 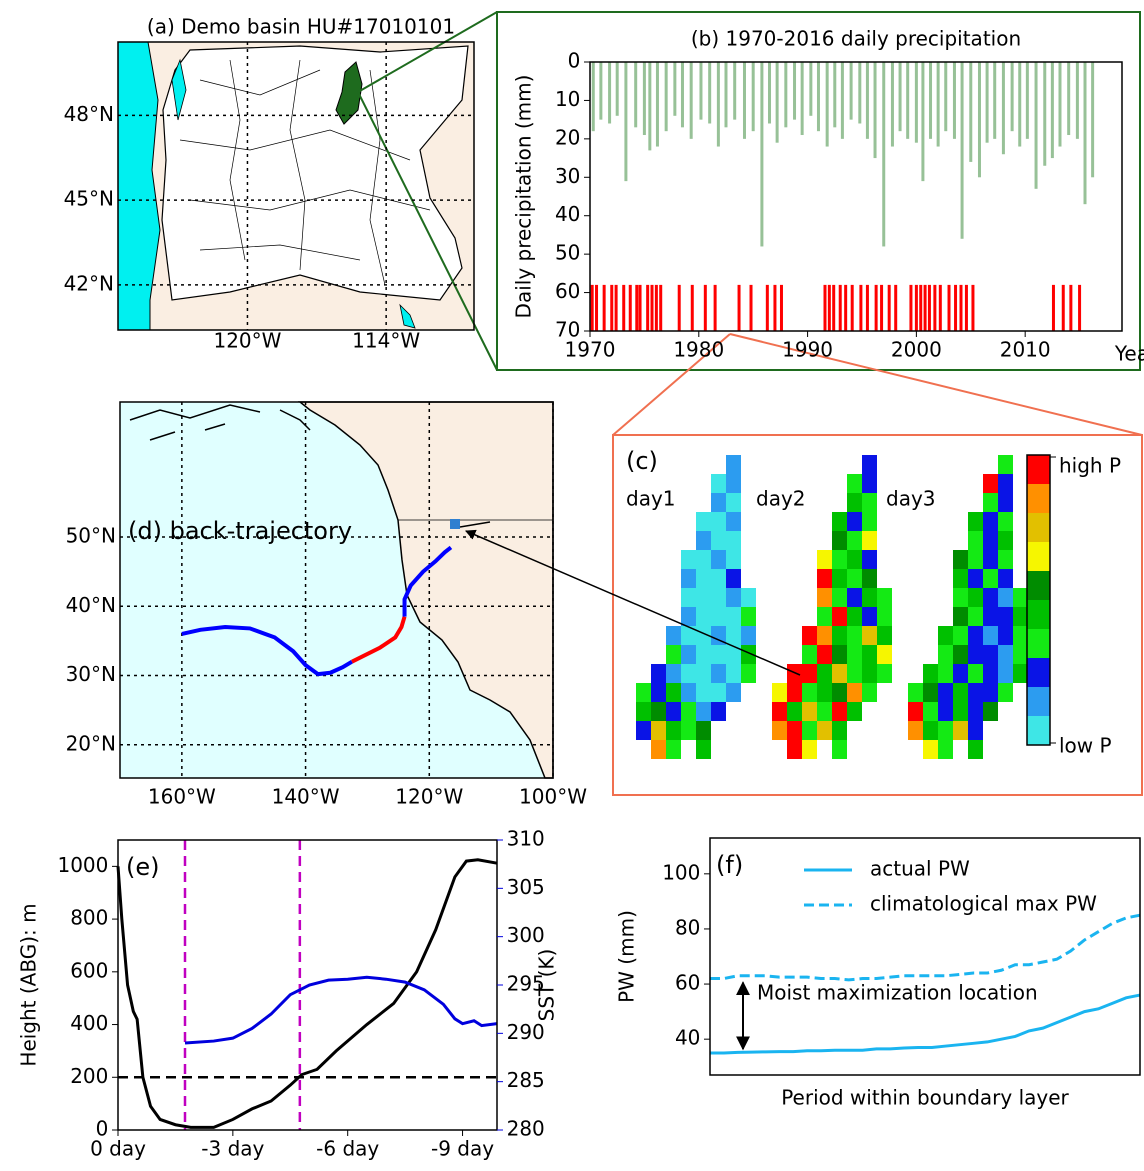 I want to click on y-tick-label: 30°N, so click(x=91, y=674).